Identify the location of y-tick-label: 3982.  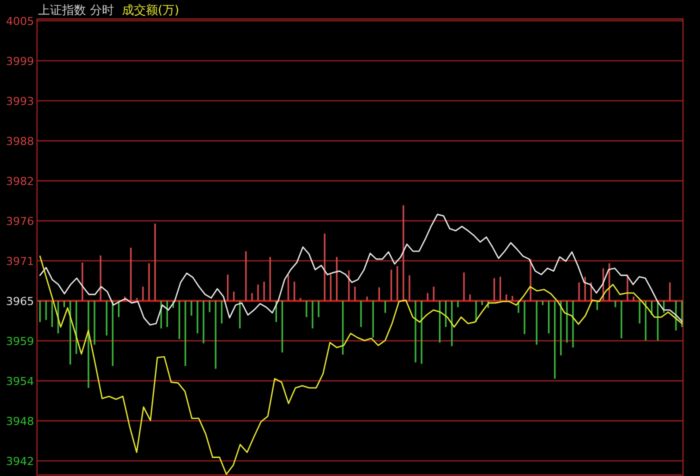
(20, 181).